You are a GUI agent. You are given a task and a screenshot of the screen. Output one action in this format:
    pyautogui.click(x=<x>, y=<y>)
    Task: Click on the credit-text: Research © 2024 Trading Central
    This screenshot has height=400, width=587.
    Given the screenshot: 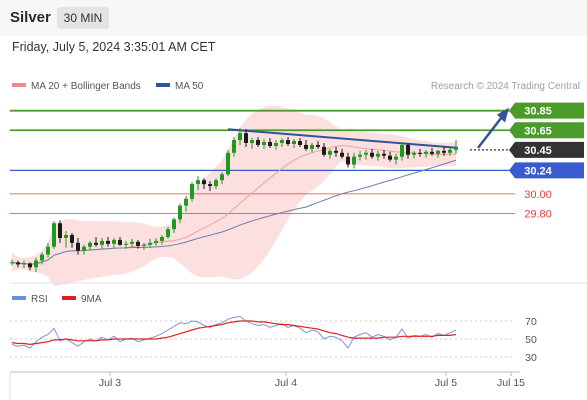 What is the action you would take?
    pyautogui.click(x=505, y=86)
    